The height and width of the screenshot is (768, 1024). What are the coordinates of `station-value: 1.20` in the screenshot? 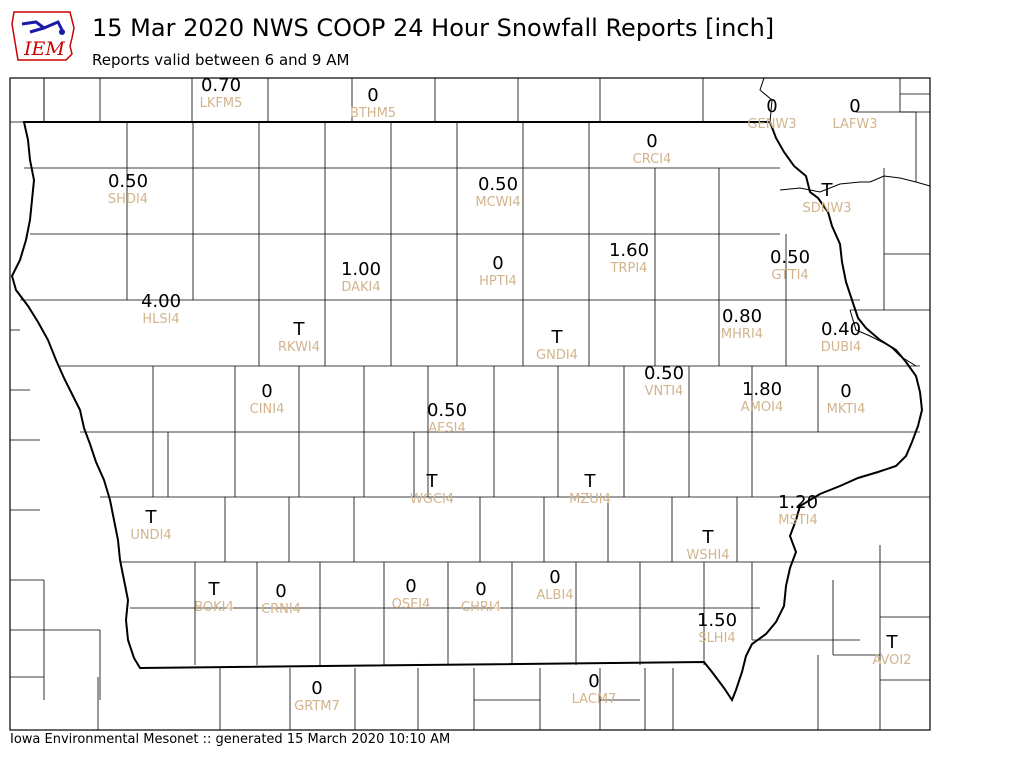 It's located at (798, 502).